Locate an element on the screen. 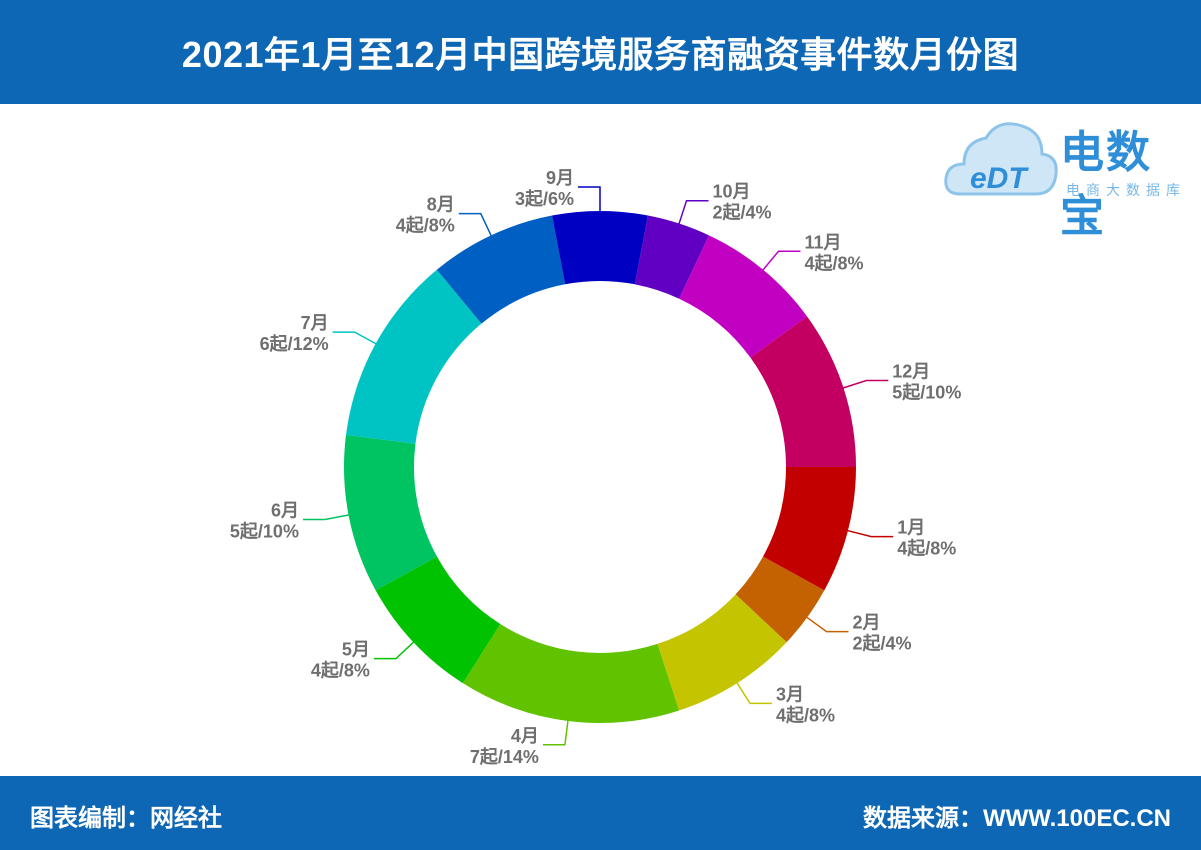 Image resolution: width=1201 pixels, height=850 pixels. header-bar: 2021年1月至12月中国跨境服务商融资事件数月份图 is located at coordinates (600, 52).